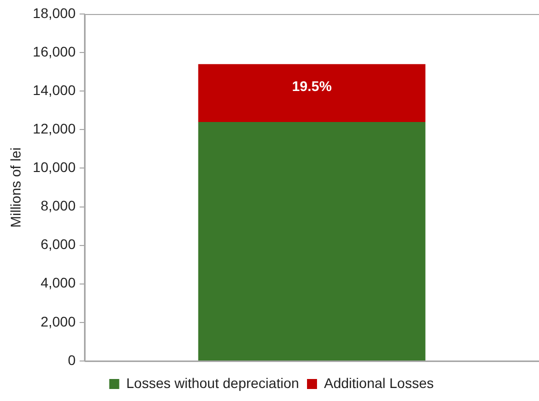 Image resolution: width=539 pixels, height=401 pixels. What do you see at coordinates (72, 360) in the screenshot?
I see `y-tick-label: 0` at bounding box center [72, 360].